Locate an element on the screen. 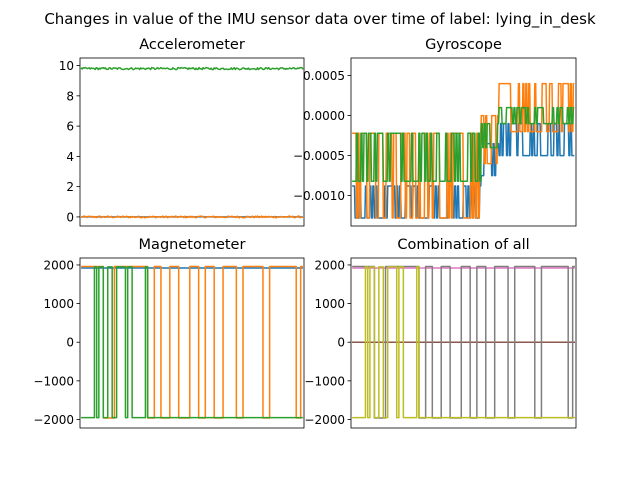 This screenshot has width=640, height=480. subplot-title: Magnetometer is located at coordinates (192, 245).